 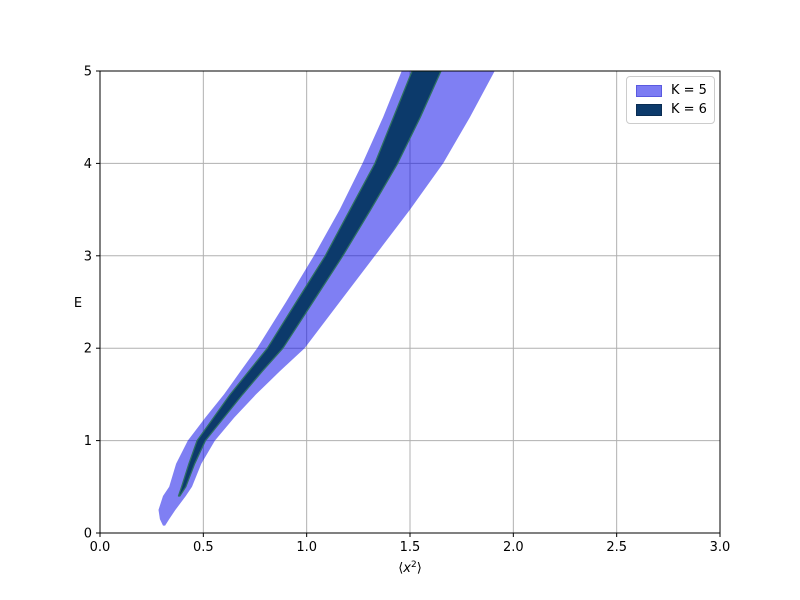 I want to click on x-tick-label: 2.0, so click(x=513, y=547).